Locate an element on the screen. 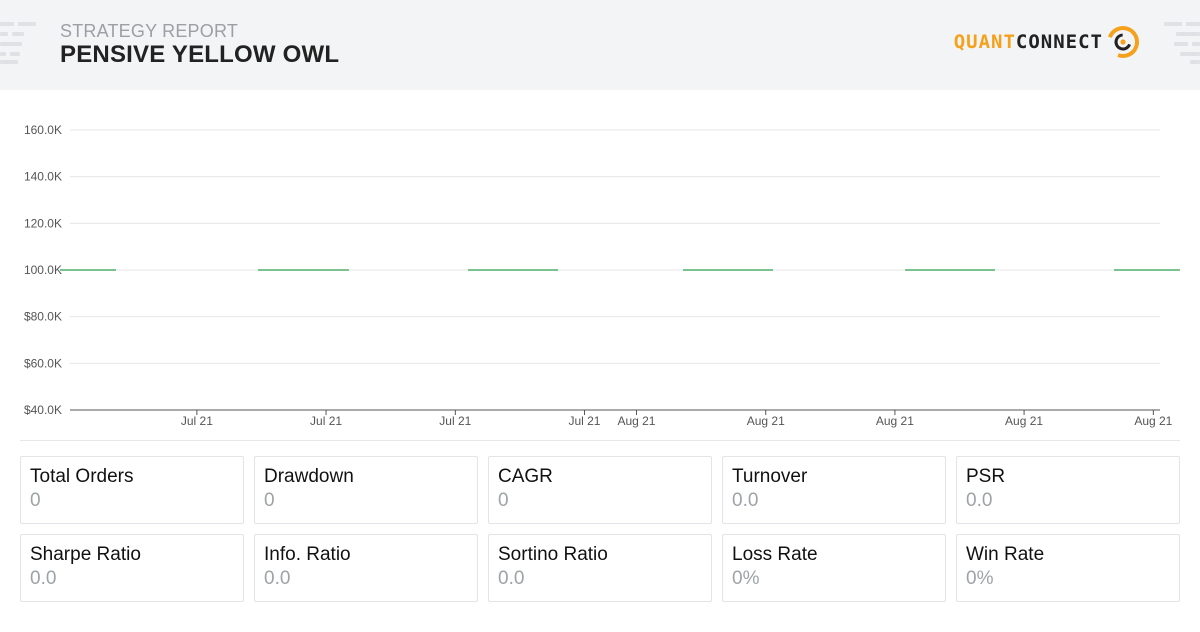 This screenshot has width=1200, height=632. logo-mark-icon is located at coordinates (1123, 42).